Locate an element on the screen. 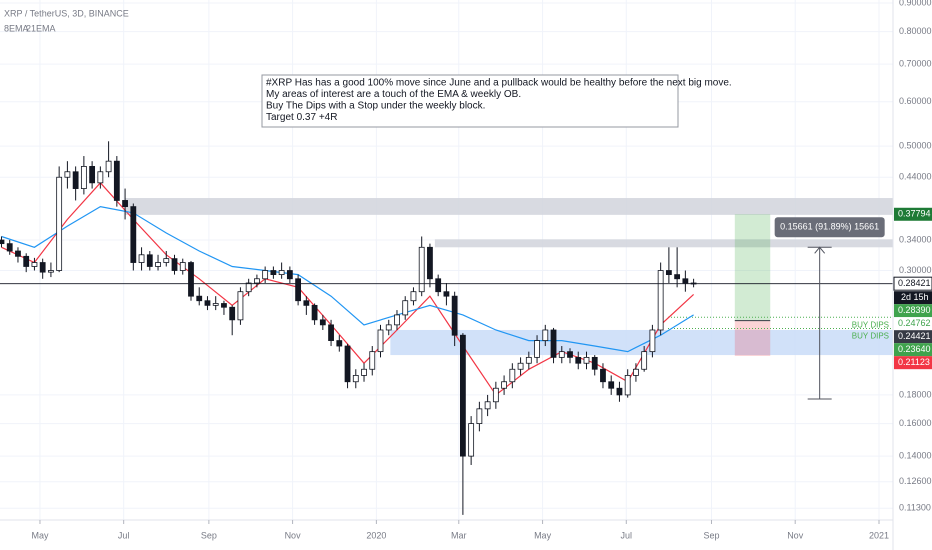 This screenshot has width=932, height=550. annotation-box is located at coordinates (470, 101).